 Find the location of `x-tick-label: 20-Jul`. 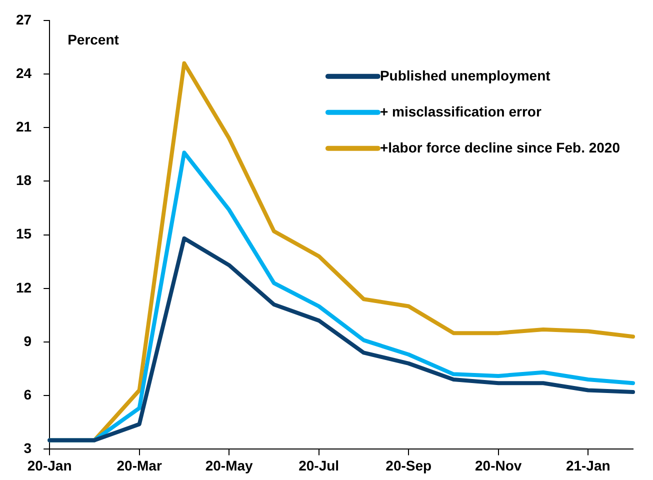

x-tick-label: 20-Jul is located at coordinates (319, 465).